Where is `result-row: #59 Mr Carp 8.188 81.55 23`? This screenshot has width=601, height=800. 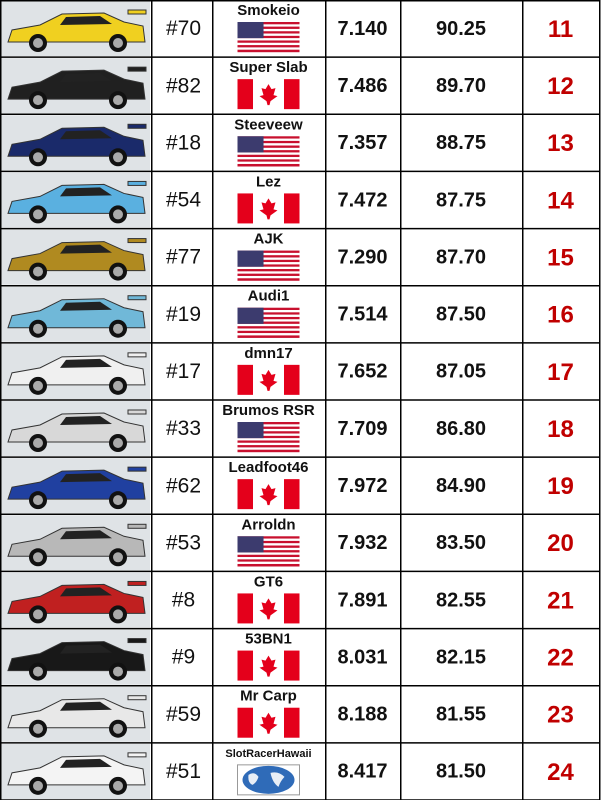
result-row: #59 Mr Carp 8.188 81.55 23 is located at coordinates (287, 714).